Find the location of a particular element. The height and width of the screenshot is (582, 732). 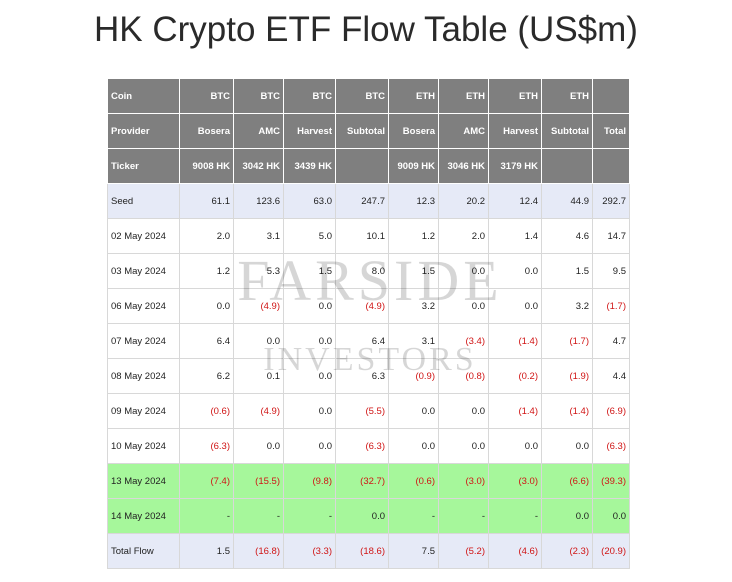

table-cell: (7.4) is located at coordinates (206, 481).